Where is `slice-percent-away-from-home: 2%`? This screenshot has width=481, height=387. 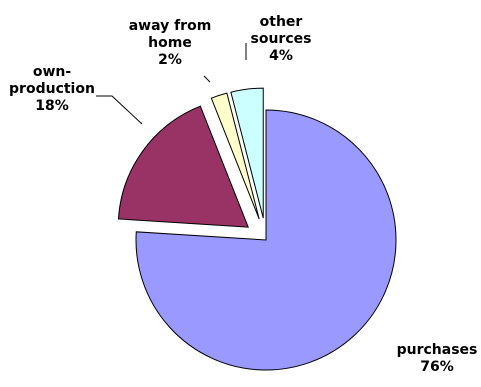
slice-percent-away-from-home: 2% is located at coordinates (170, 60).